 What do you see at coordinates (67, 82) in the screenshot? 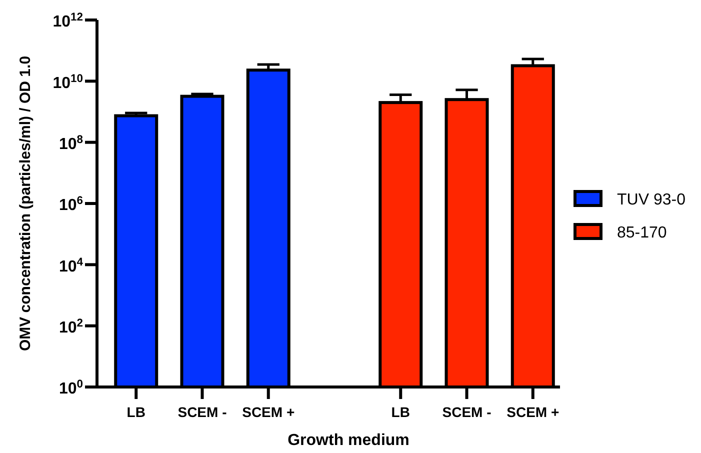
I see `y-tick-label: 10$^{10}$` at bounding box center [67, 82].